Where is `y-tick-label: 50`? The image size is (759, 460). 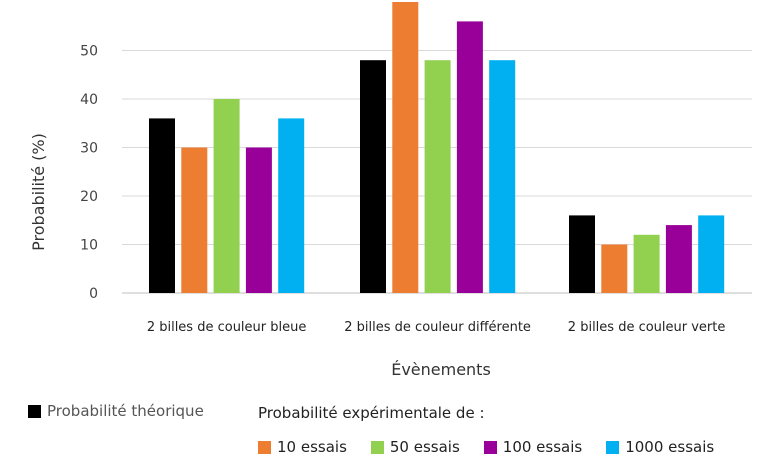
y-tick-label: 50 is located at coordinates (89, 52).